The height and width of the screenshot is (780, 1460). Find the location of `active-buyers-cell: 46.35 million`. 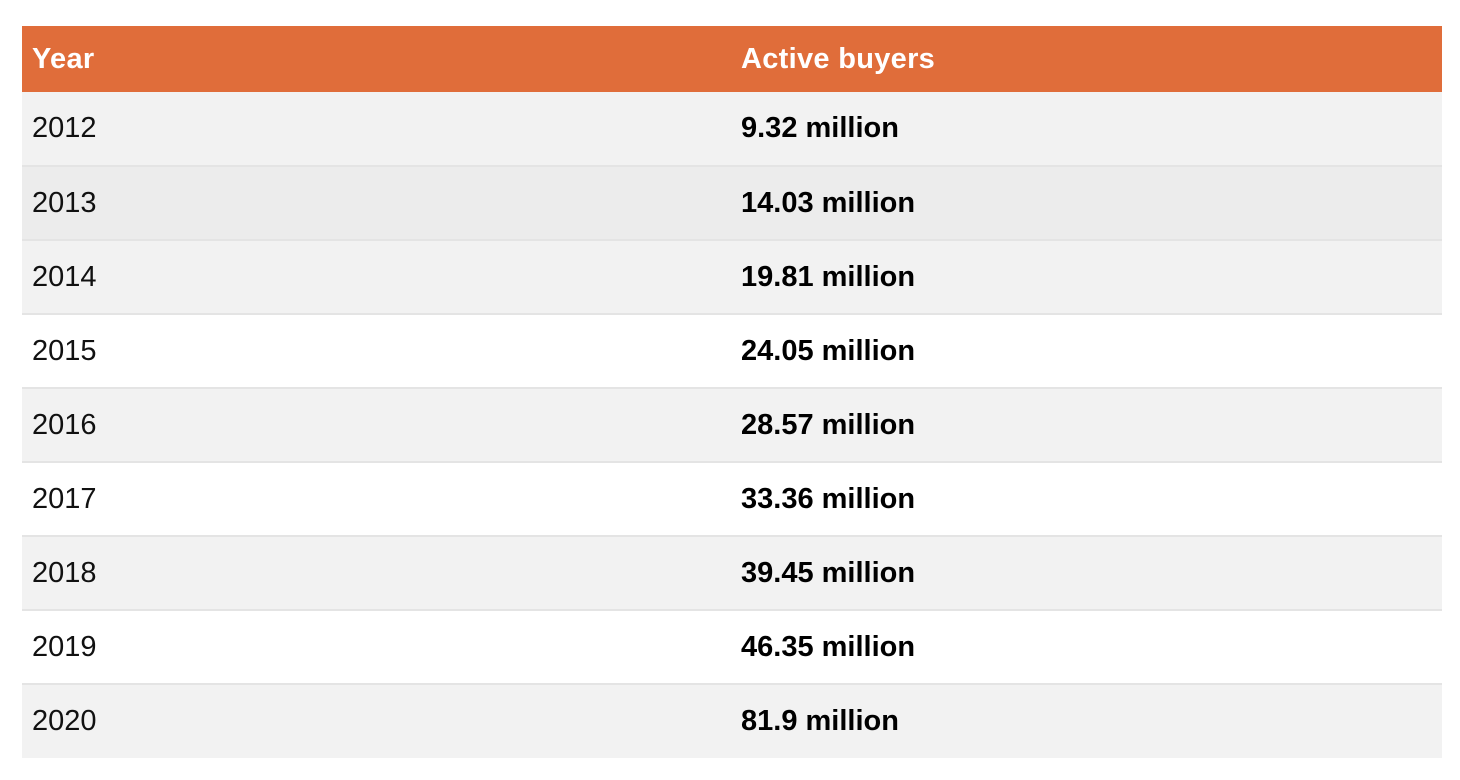

active-buyers-cell: 46.35 million is located at coordinates (828, 646).